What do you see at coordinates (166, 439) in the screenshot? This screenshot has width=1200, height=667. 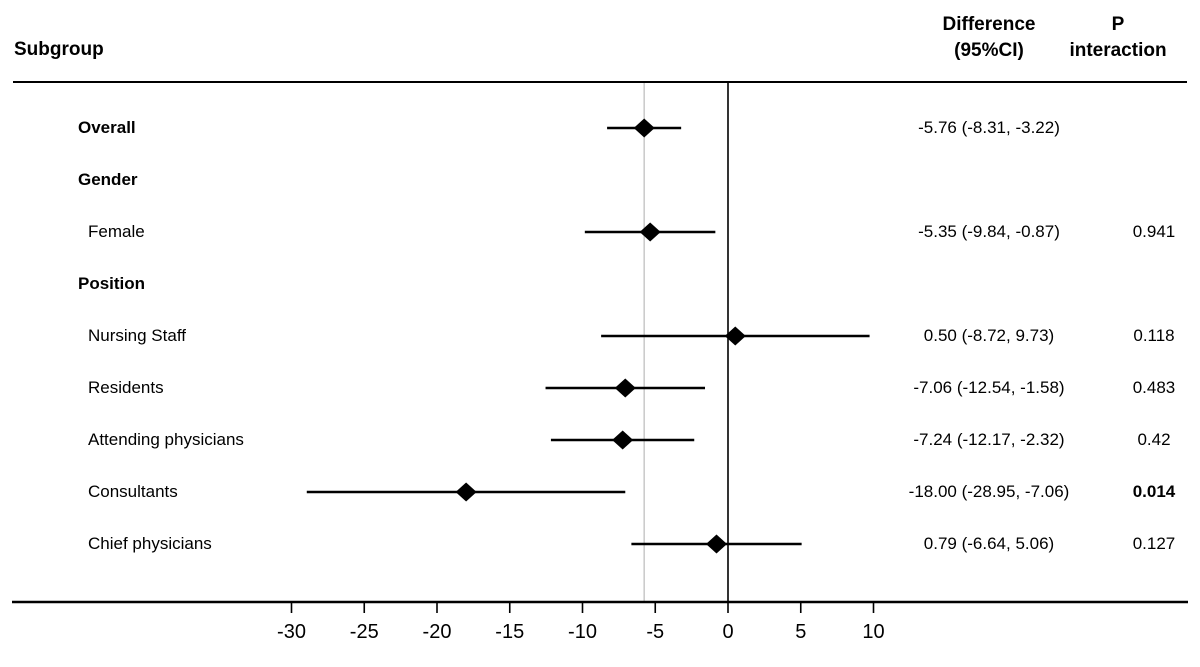 I see `row-label-attending-physicians: Attending physicians` at bounding box center [166, 439].